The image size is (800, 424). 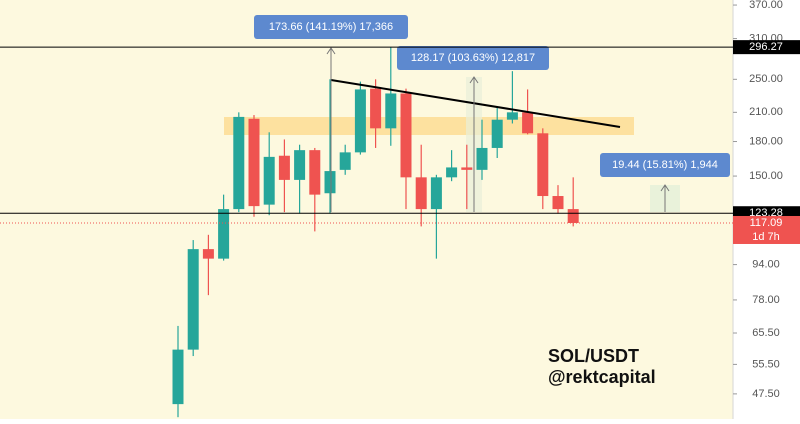 I want to click on trendline, so click(x=475, y=103).